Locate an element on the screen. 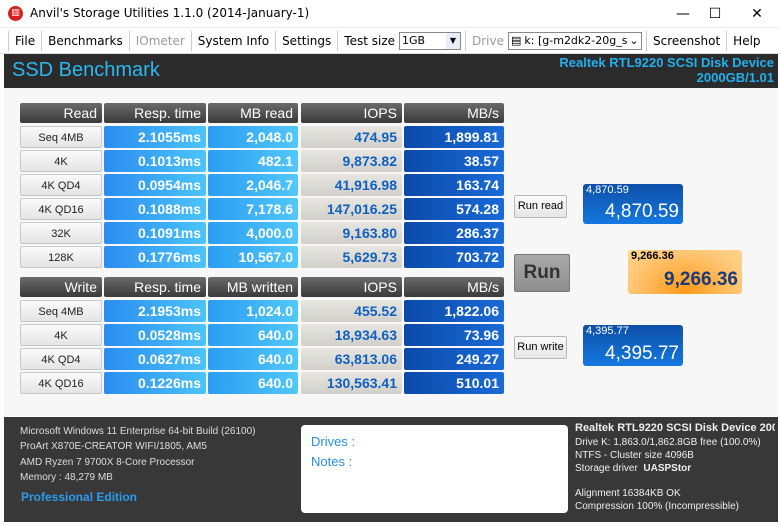 The width and height of the screenshot is (780, 526). read-cell: 703.72 is located at coordinates (454, 257).